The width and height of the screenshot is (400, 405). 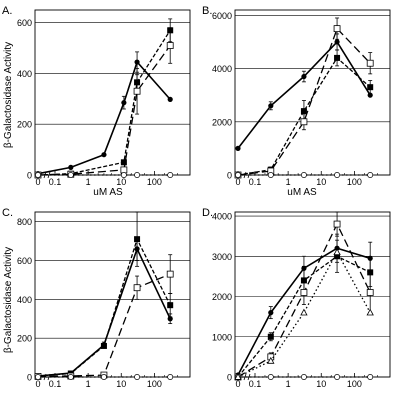 I want to click on y-tick-label: 800, so click(x=24, y=222).